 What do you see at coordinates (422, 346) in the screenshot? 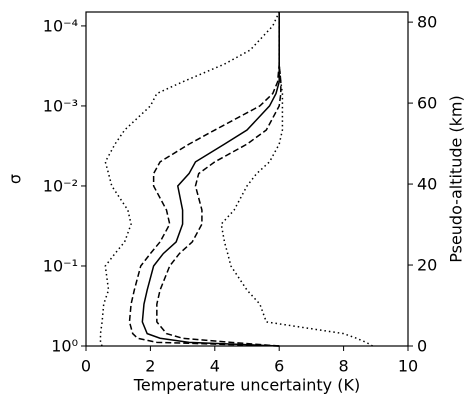
I see `y2-tick-label: 0` at bounding box center [422, 346].